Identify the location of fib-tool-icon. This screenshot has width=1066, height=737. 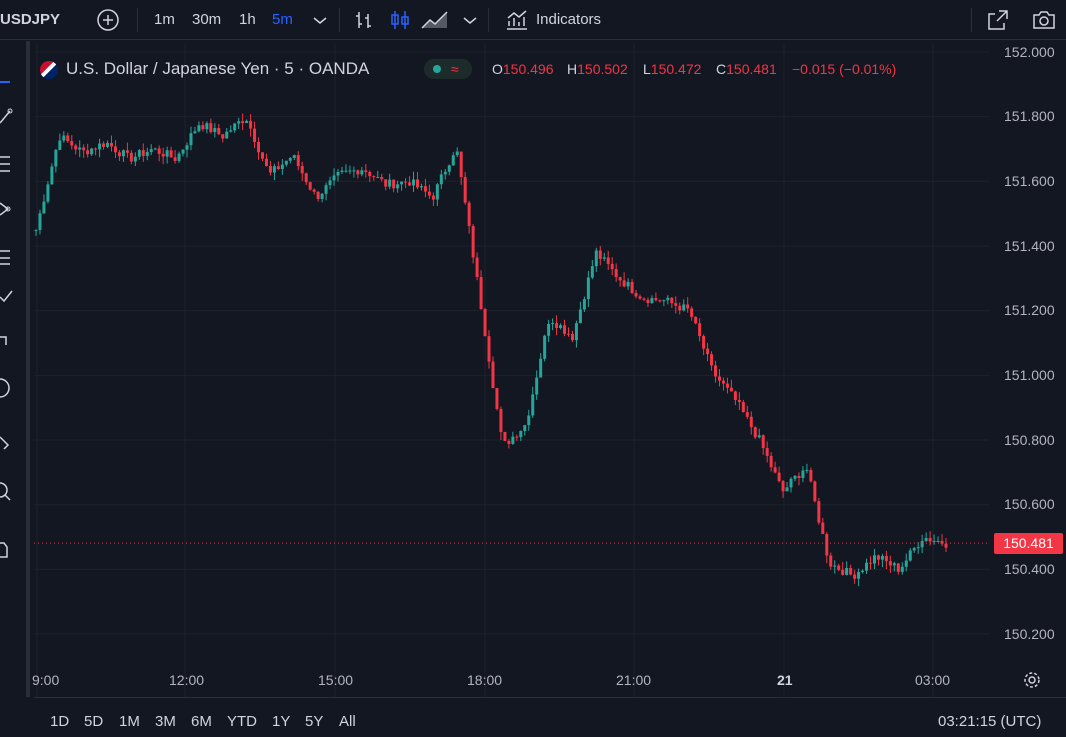
(9, 164).